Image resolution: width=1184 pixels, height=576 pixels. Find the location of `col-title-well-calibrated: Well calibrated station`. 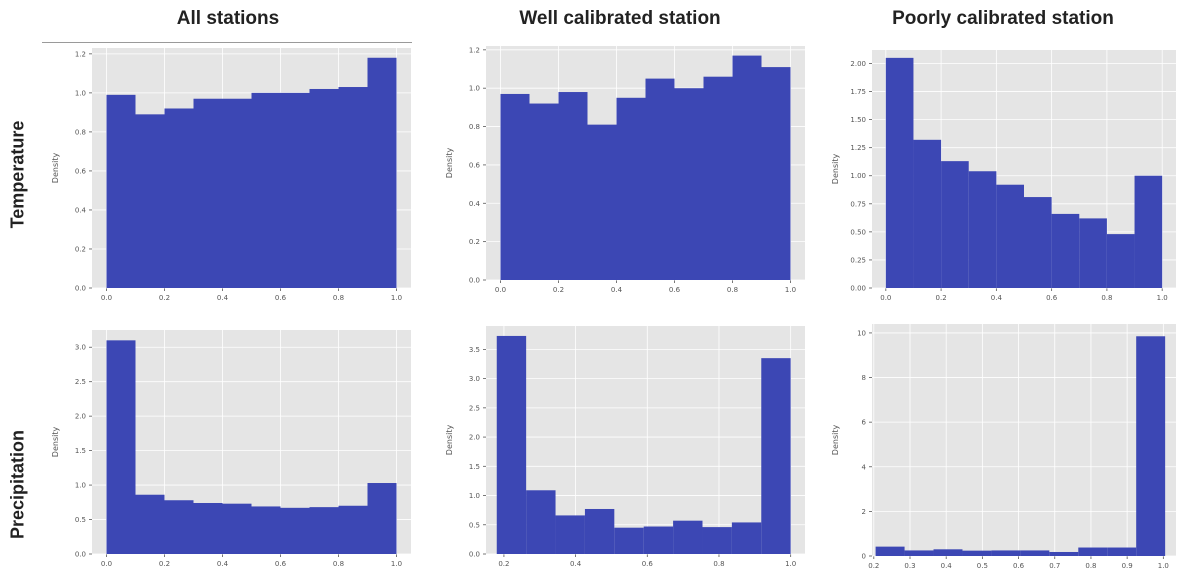

col-title-well-calibrated: Well calibrated station is located at coordinates (620, 18).